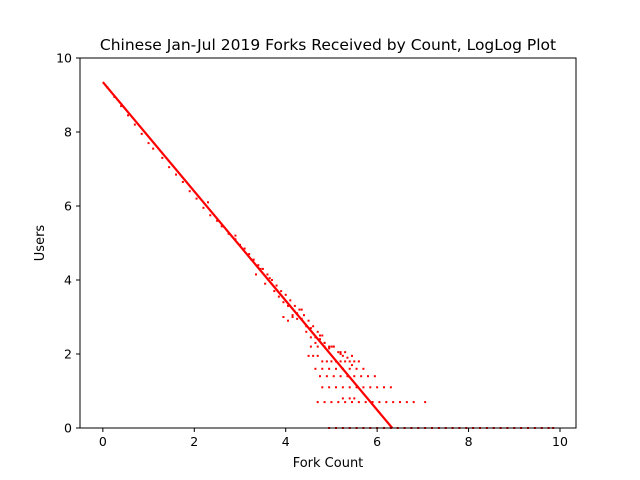 The height and width of the screenshot is (480, 640). What do you see at coordinates (40, 243) in the screenshot?
I see `y-axis-label: Users` at bounding box center [40, 243].